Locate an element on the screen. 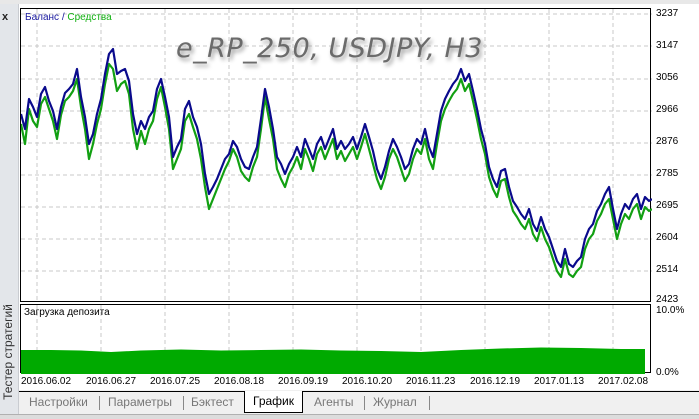 The height and width of the screenshot is (419, 699). side-panel: x Тестер стратегий is located at coordinates (9, 210).